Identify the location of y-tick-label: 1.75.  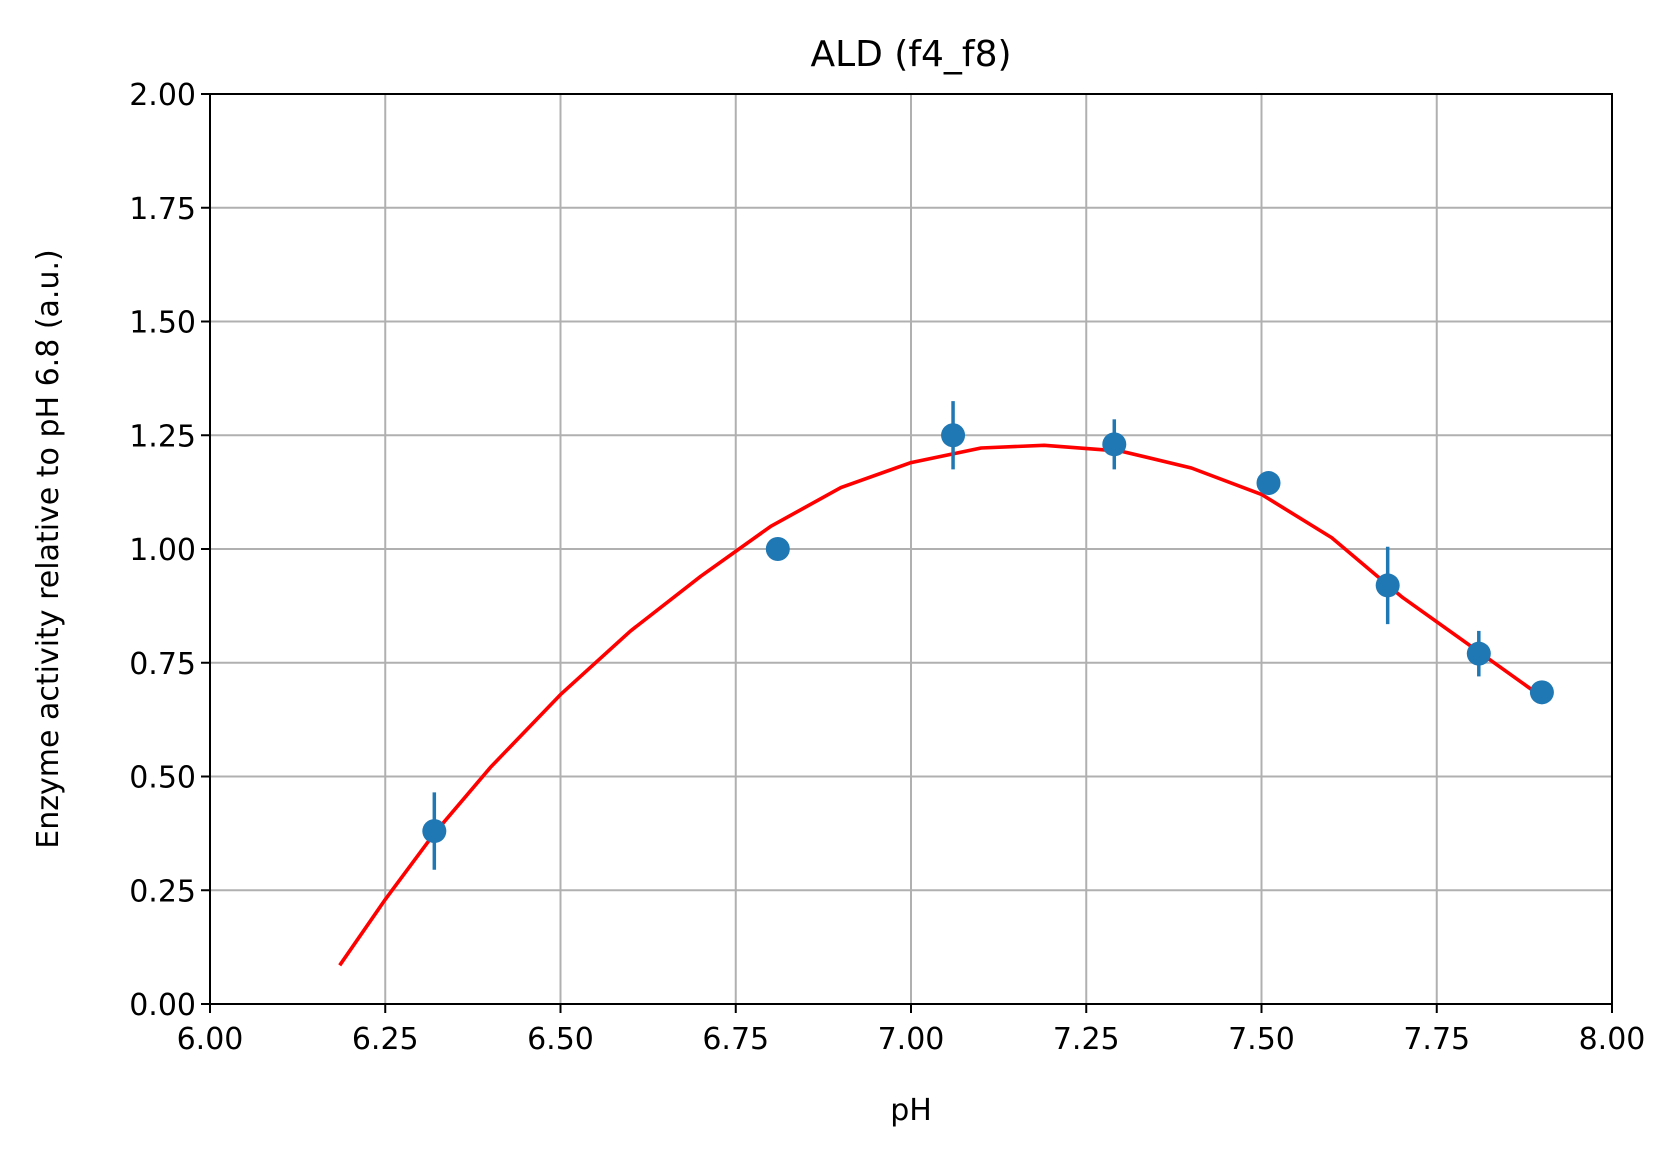
(162, 209).